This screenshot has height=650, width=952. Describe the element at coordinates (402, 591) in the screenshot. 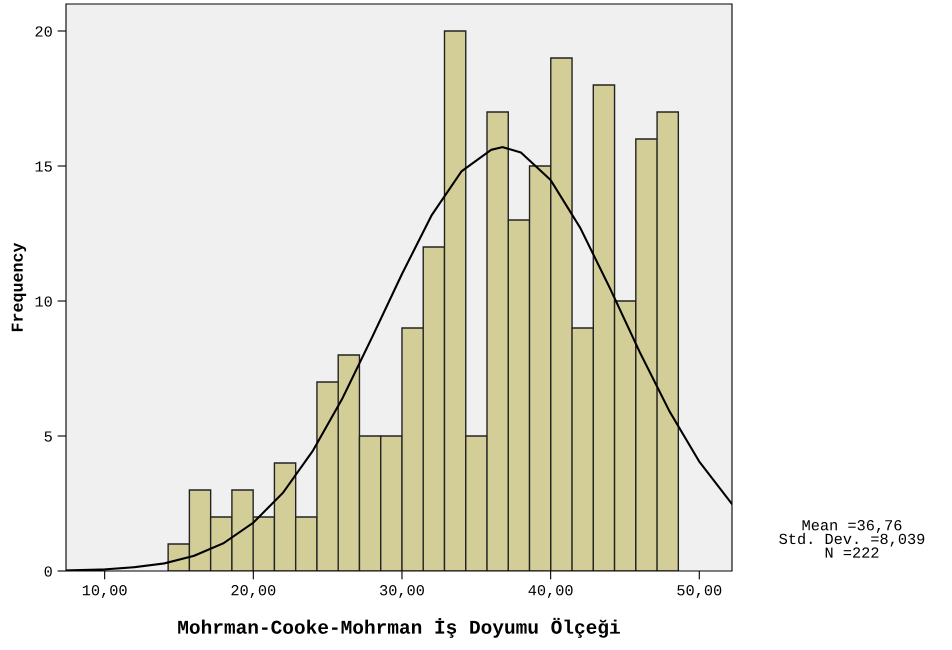

I see `x-tick-label: 30,00` at that location.